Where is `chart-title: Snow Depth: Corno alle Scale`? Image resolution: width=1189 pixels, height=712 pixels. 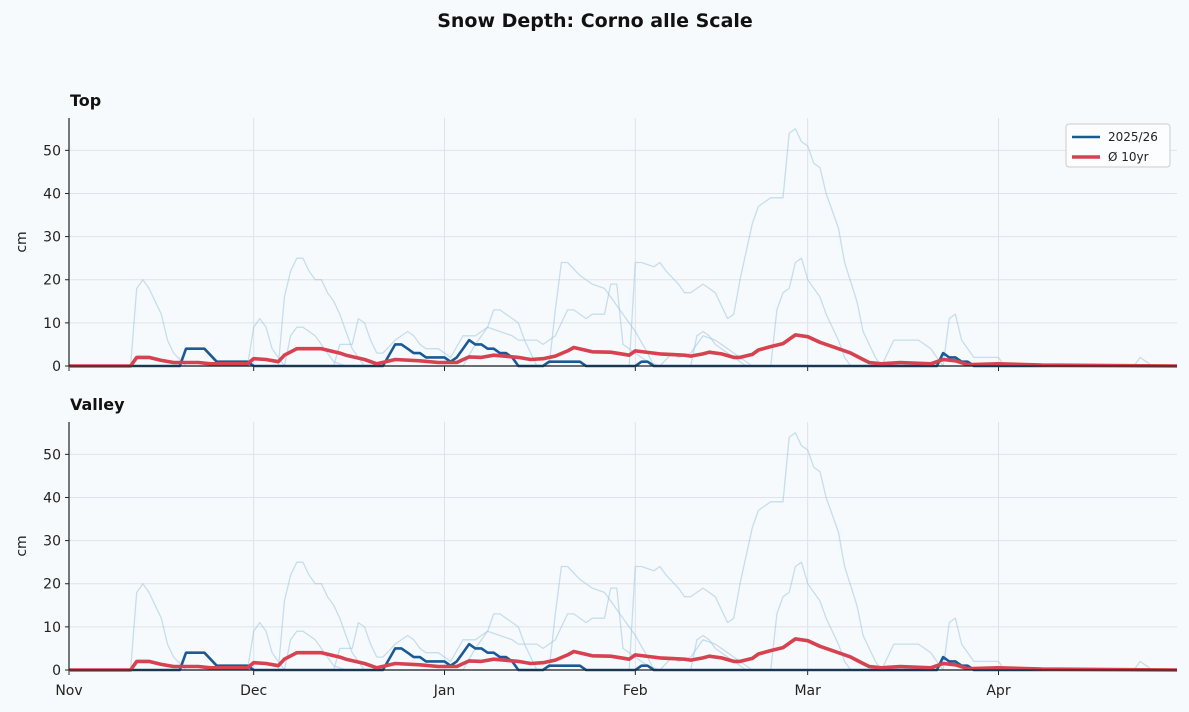 chart-title: Snow Depth: Corno alle Scale is located at coordinates (595, 21).